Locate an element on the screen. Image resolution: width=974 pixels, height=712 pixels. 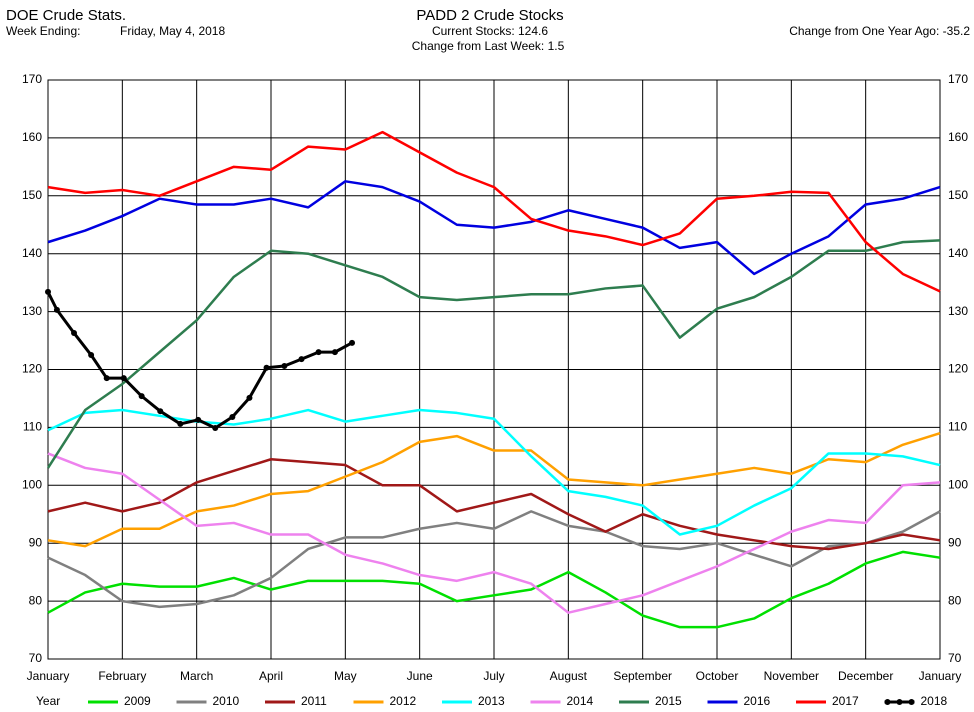
x-tick-label: July is located at coordinates (493, 676).